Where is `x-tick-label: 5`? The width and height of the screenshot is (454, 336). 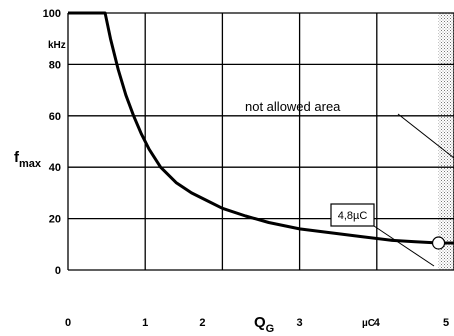 x-tick-label: 5 is located at coordinates (446, 323).